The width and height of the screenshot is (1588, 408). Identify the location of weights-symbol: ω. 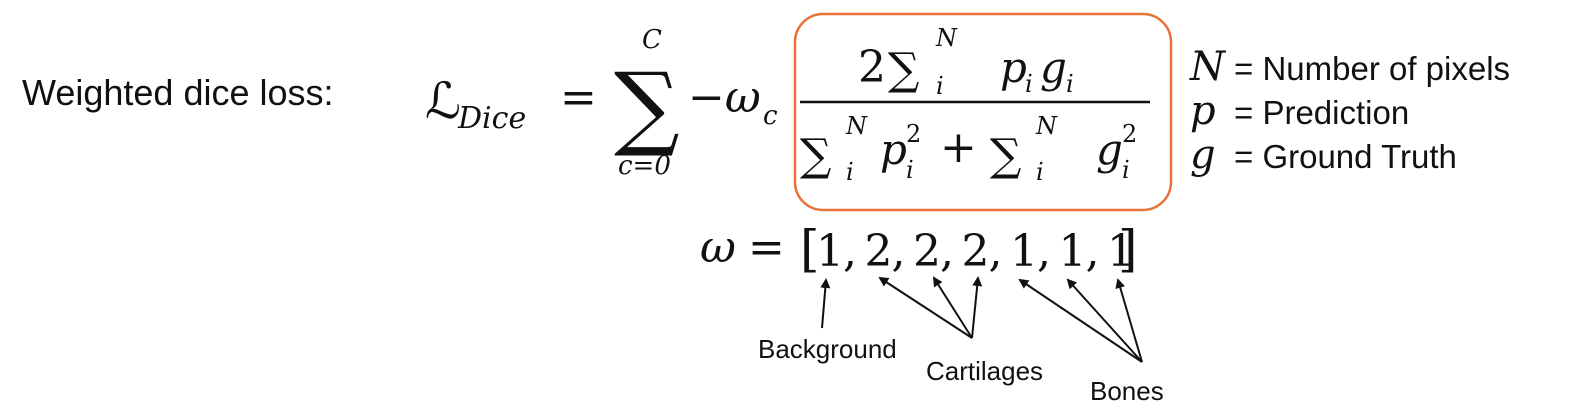
(718, 247).